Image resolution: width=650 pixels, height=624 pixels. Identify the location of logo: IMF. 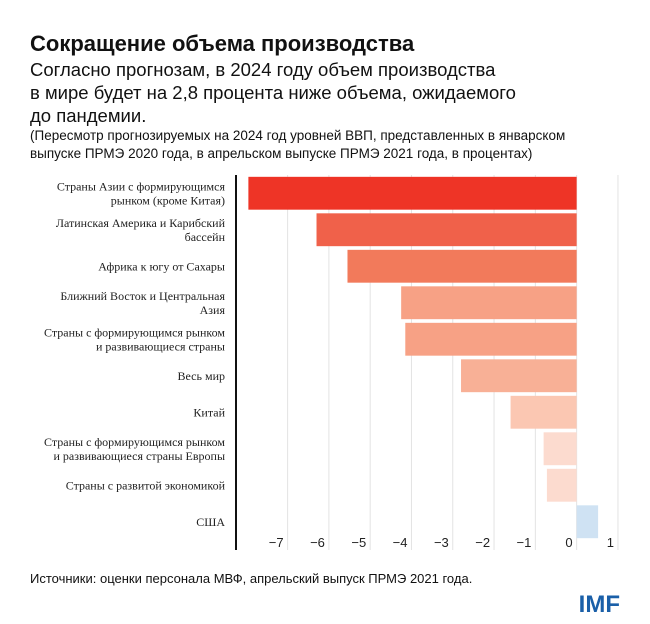
(599, 604).